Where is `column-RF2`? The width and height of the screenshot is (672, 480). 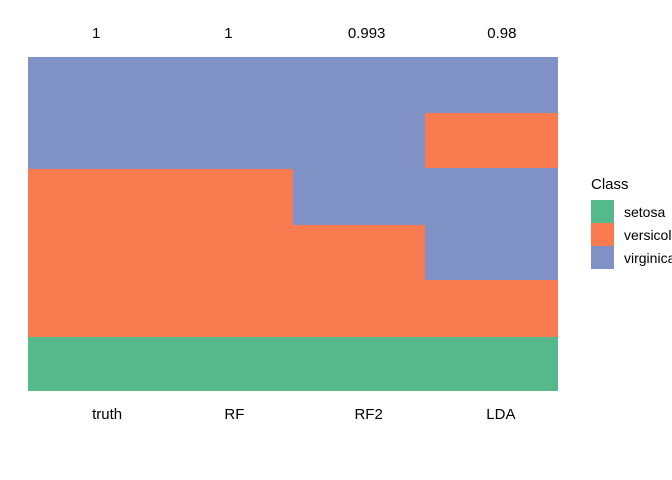
column-RF2 is located at coordinates (359, 224).